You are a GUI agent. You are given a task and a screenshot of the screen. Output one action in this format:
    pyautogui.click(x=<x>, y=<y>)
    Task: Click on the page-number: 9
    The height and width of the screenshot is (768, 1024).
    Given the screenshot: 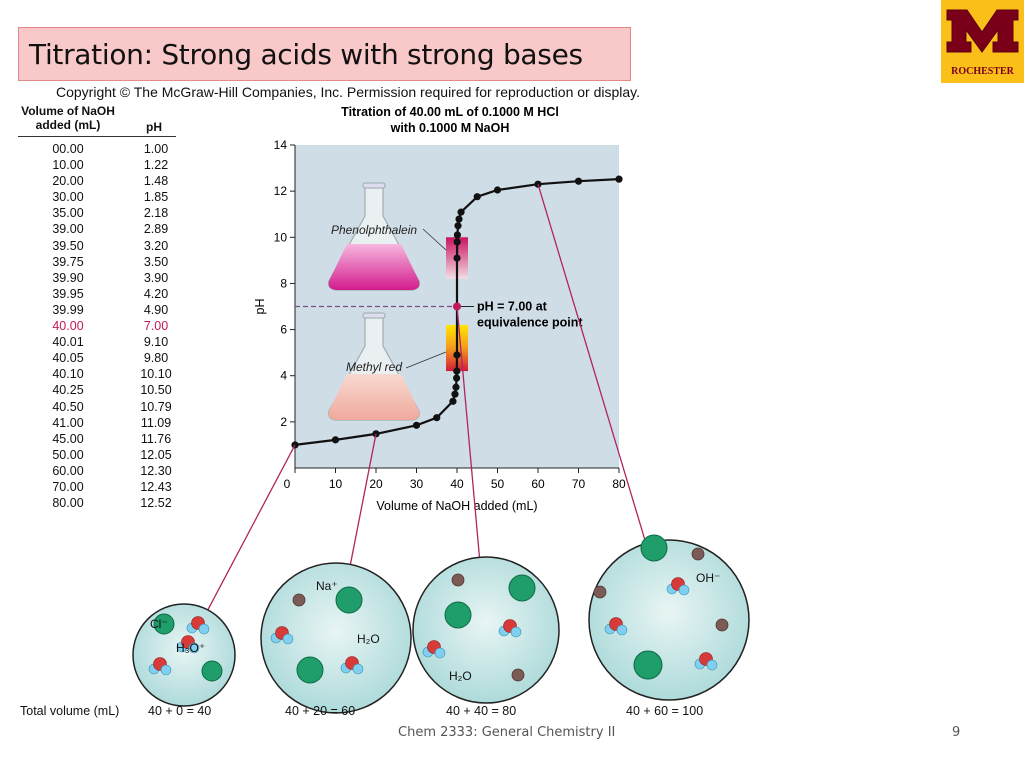 What is the action you would take?
    pyautogui.click(x=956, y=732)
    